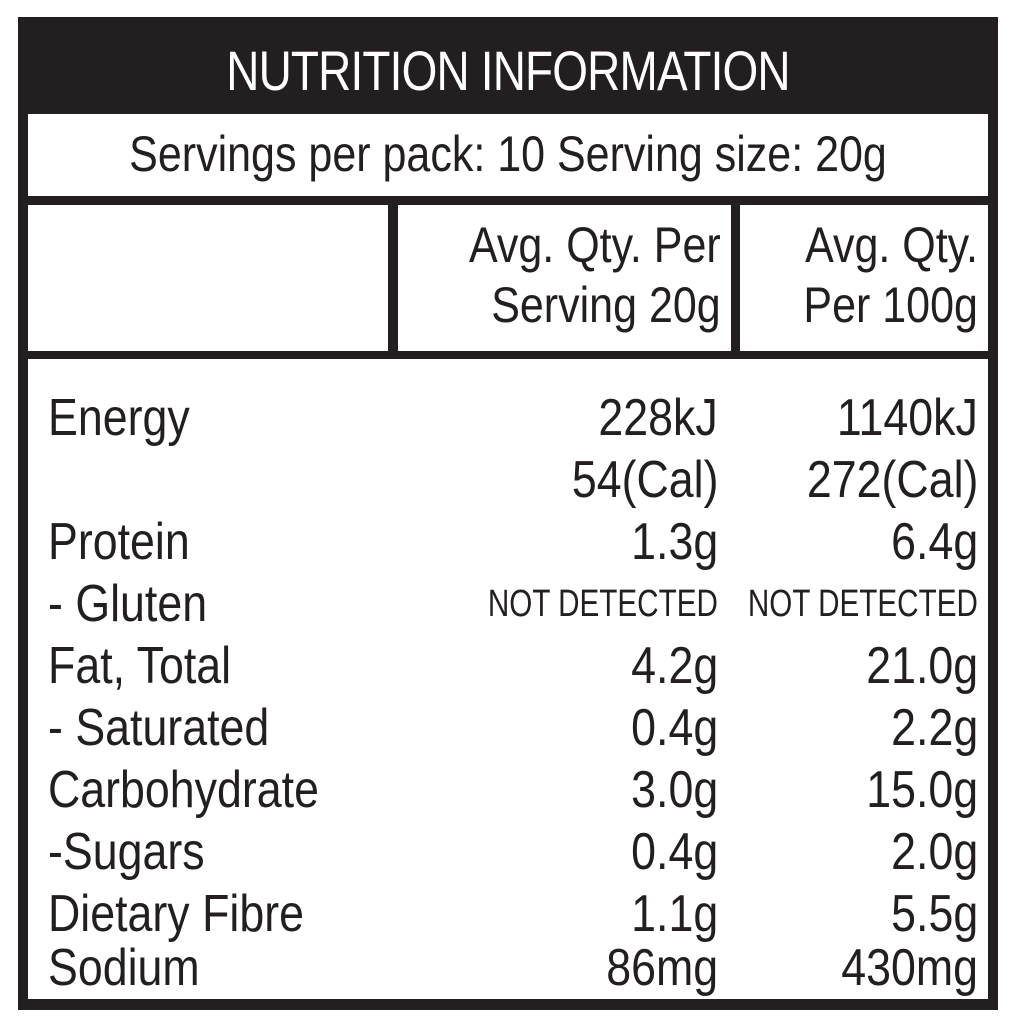 The height and width of the screenshot is (1028, 1016). Describe the element at coordinates (602, 604) in the screenshot. I see `per-serving-value: NOT DETECTED` at that location.